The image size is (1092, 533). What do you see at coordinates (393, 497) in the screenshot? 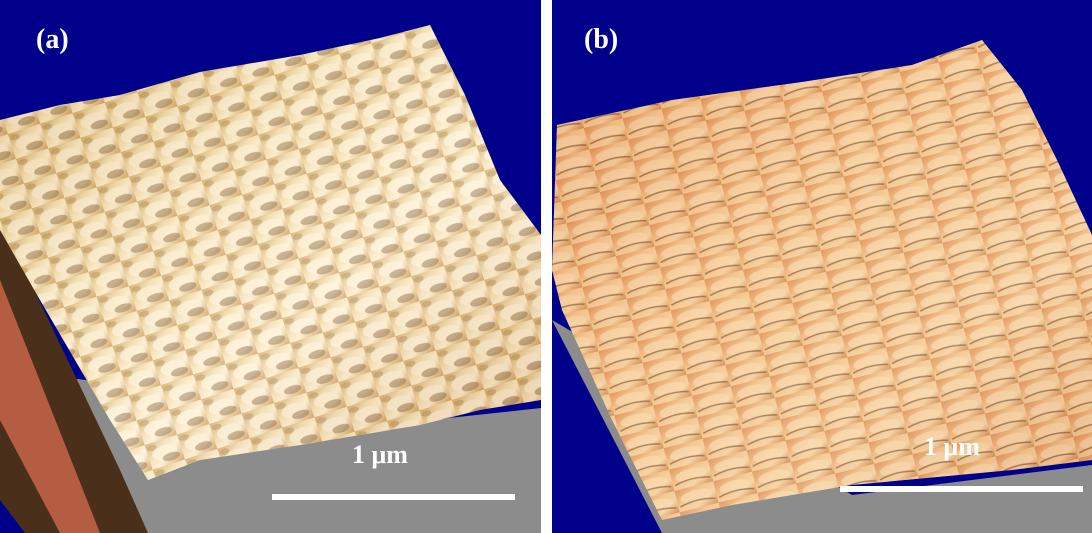
I see `scale-bar-a` at bounding box center [393, 497].